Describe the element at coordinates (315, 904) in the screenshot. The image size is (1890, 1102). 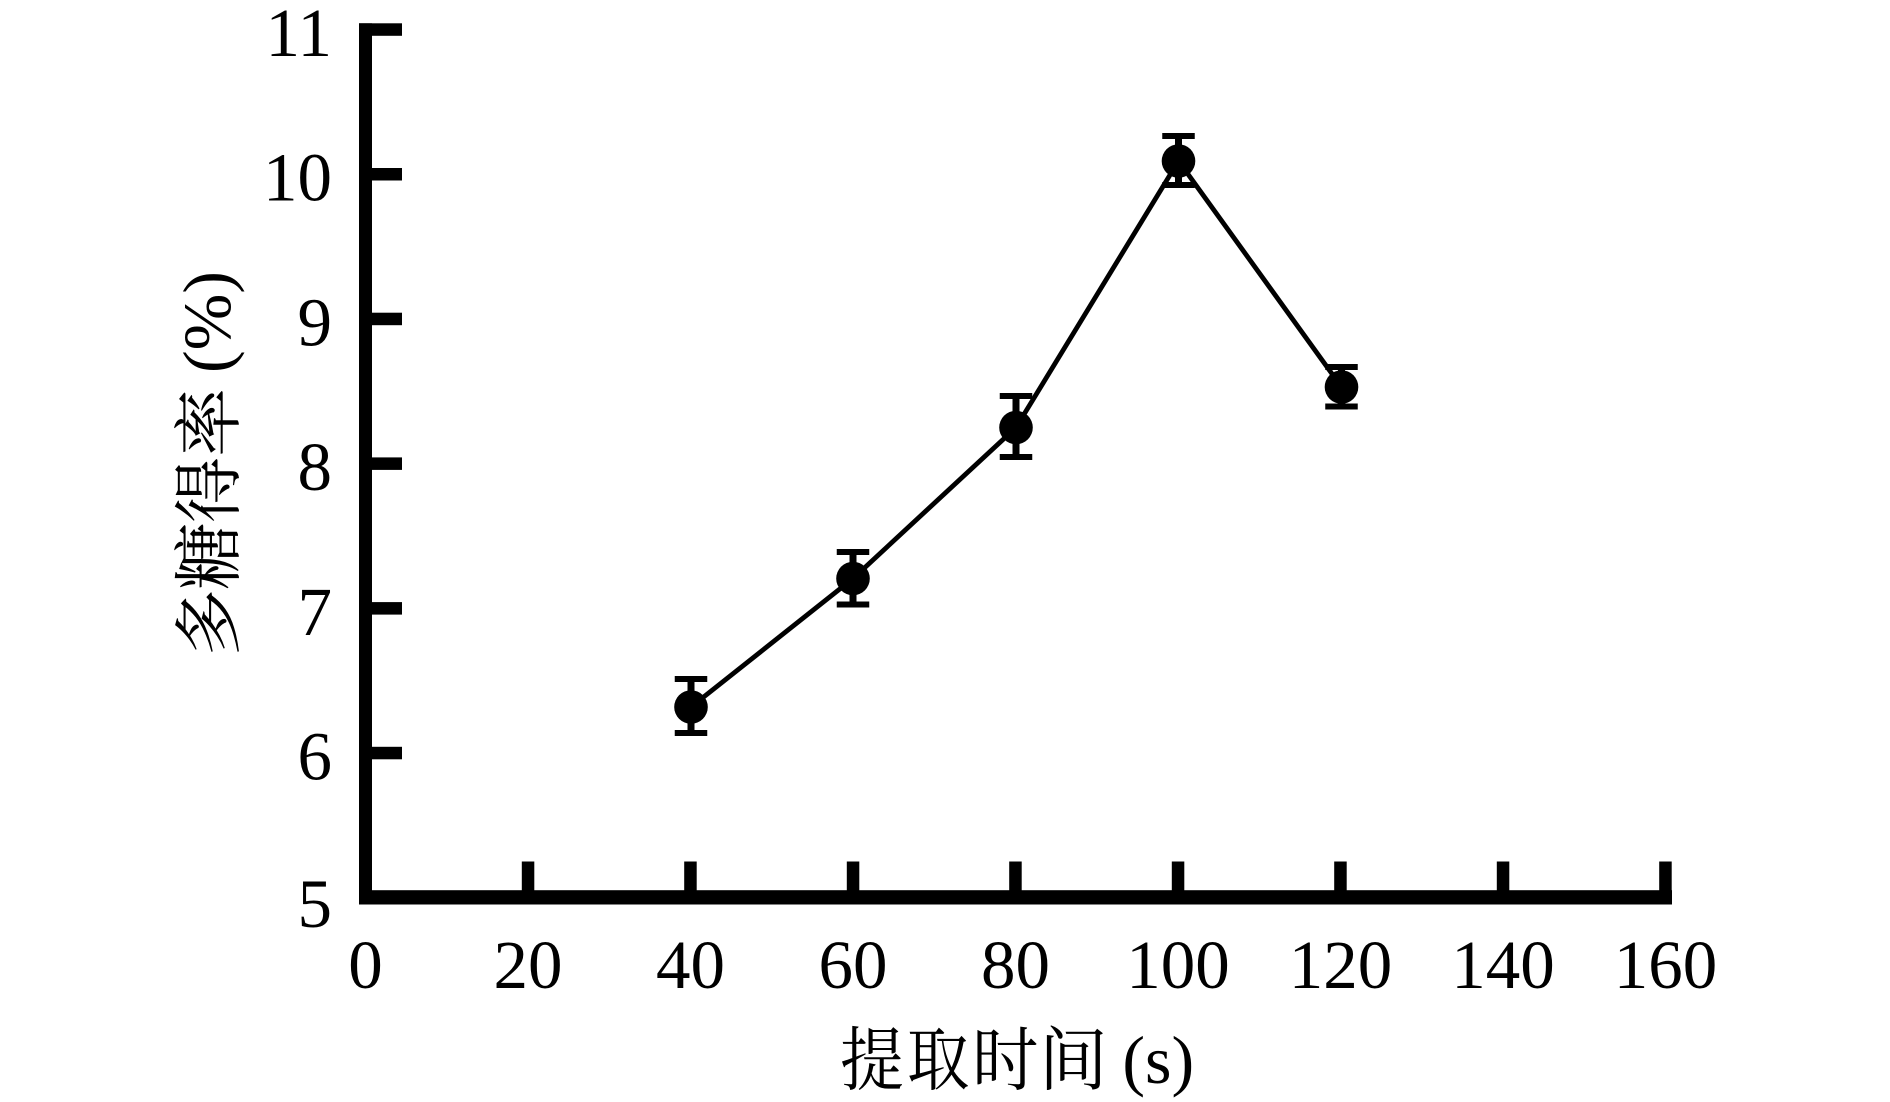
I see `svg-text: 5` at that location.